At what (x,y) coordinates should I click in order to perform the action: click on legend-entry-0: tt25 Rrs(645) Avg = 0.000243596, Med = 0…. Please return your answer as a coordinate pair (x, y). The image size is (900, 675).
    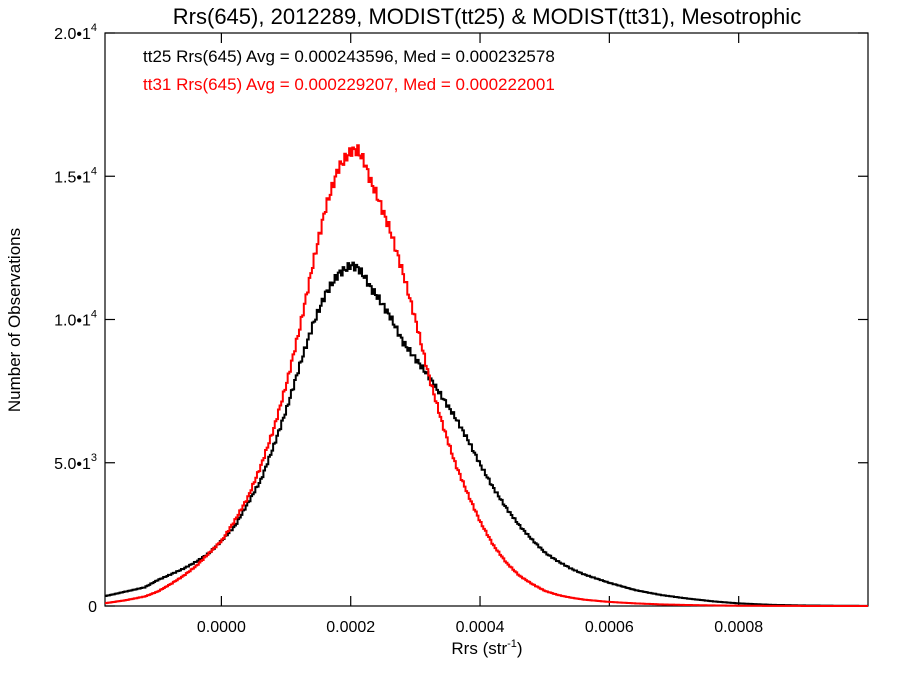
    Looking at the image, I should click on (349, 56).